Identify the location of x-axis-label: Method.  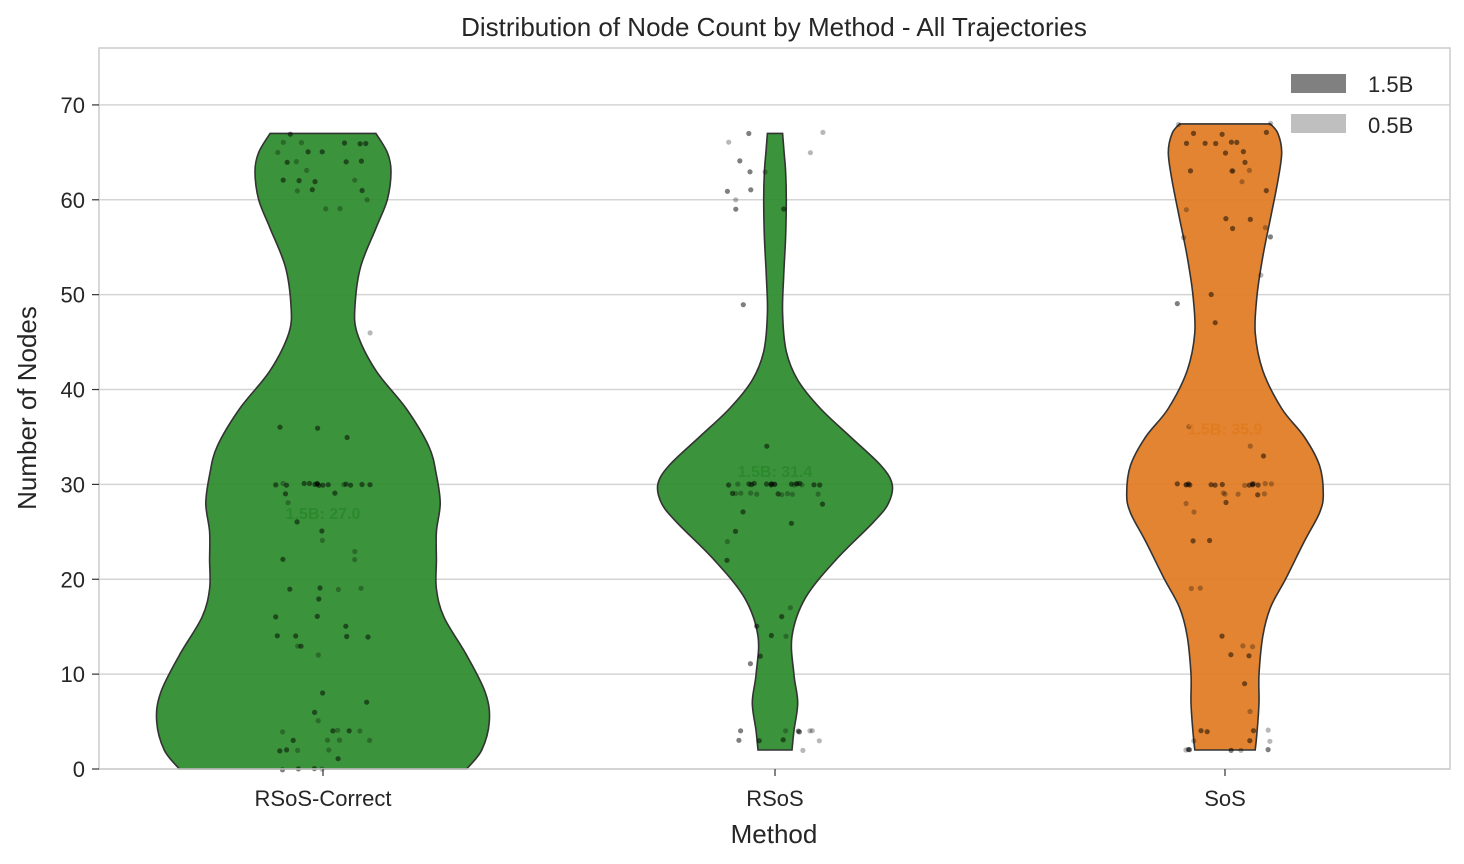
(774, 834).